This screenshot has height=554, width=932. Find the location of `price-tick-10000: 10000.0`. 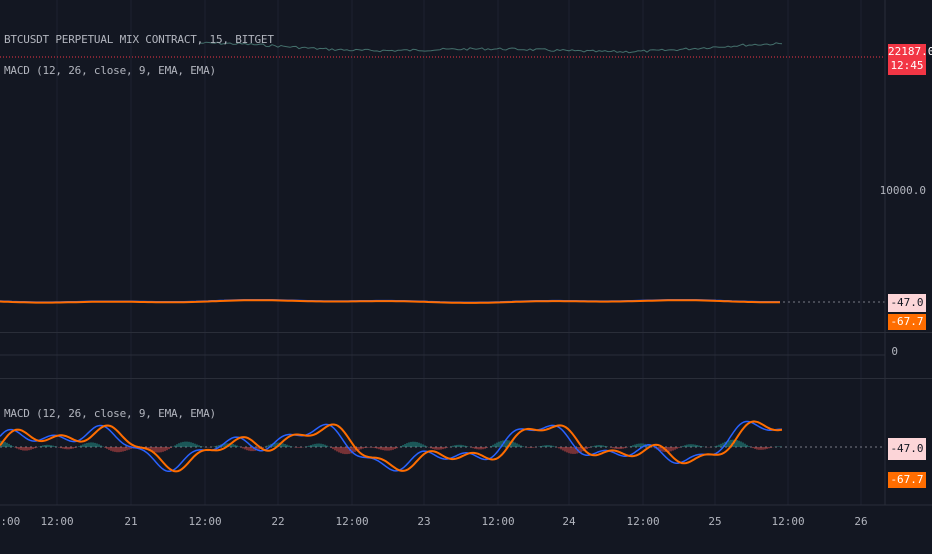

price-tick-10000: 10000.0 is located at coordinates (902, 190).